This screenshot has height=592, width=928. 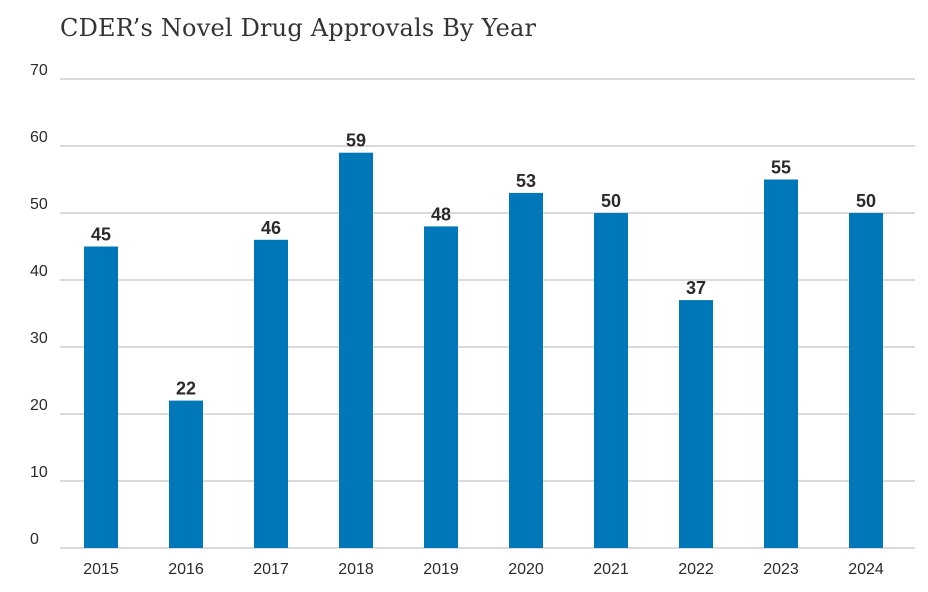 What do you see at coordinates (39, 305) in the screenshot?
I see `y-axis-ticks: 0 10 20 30 40 50 60 70` at bounding box center [39, 305].